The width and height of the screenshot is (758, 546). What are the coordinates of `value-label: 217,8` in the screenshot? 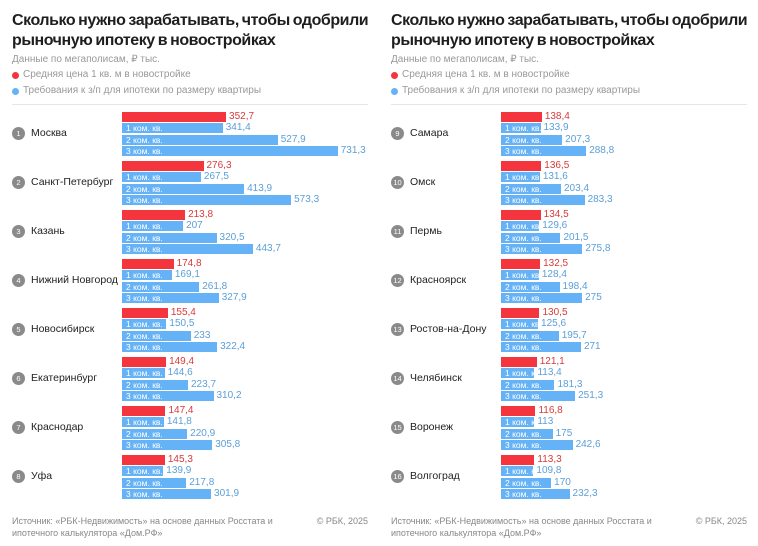 It's located at (202, 482).